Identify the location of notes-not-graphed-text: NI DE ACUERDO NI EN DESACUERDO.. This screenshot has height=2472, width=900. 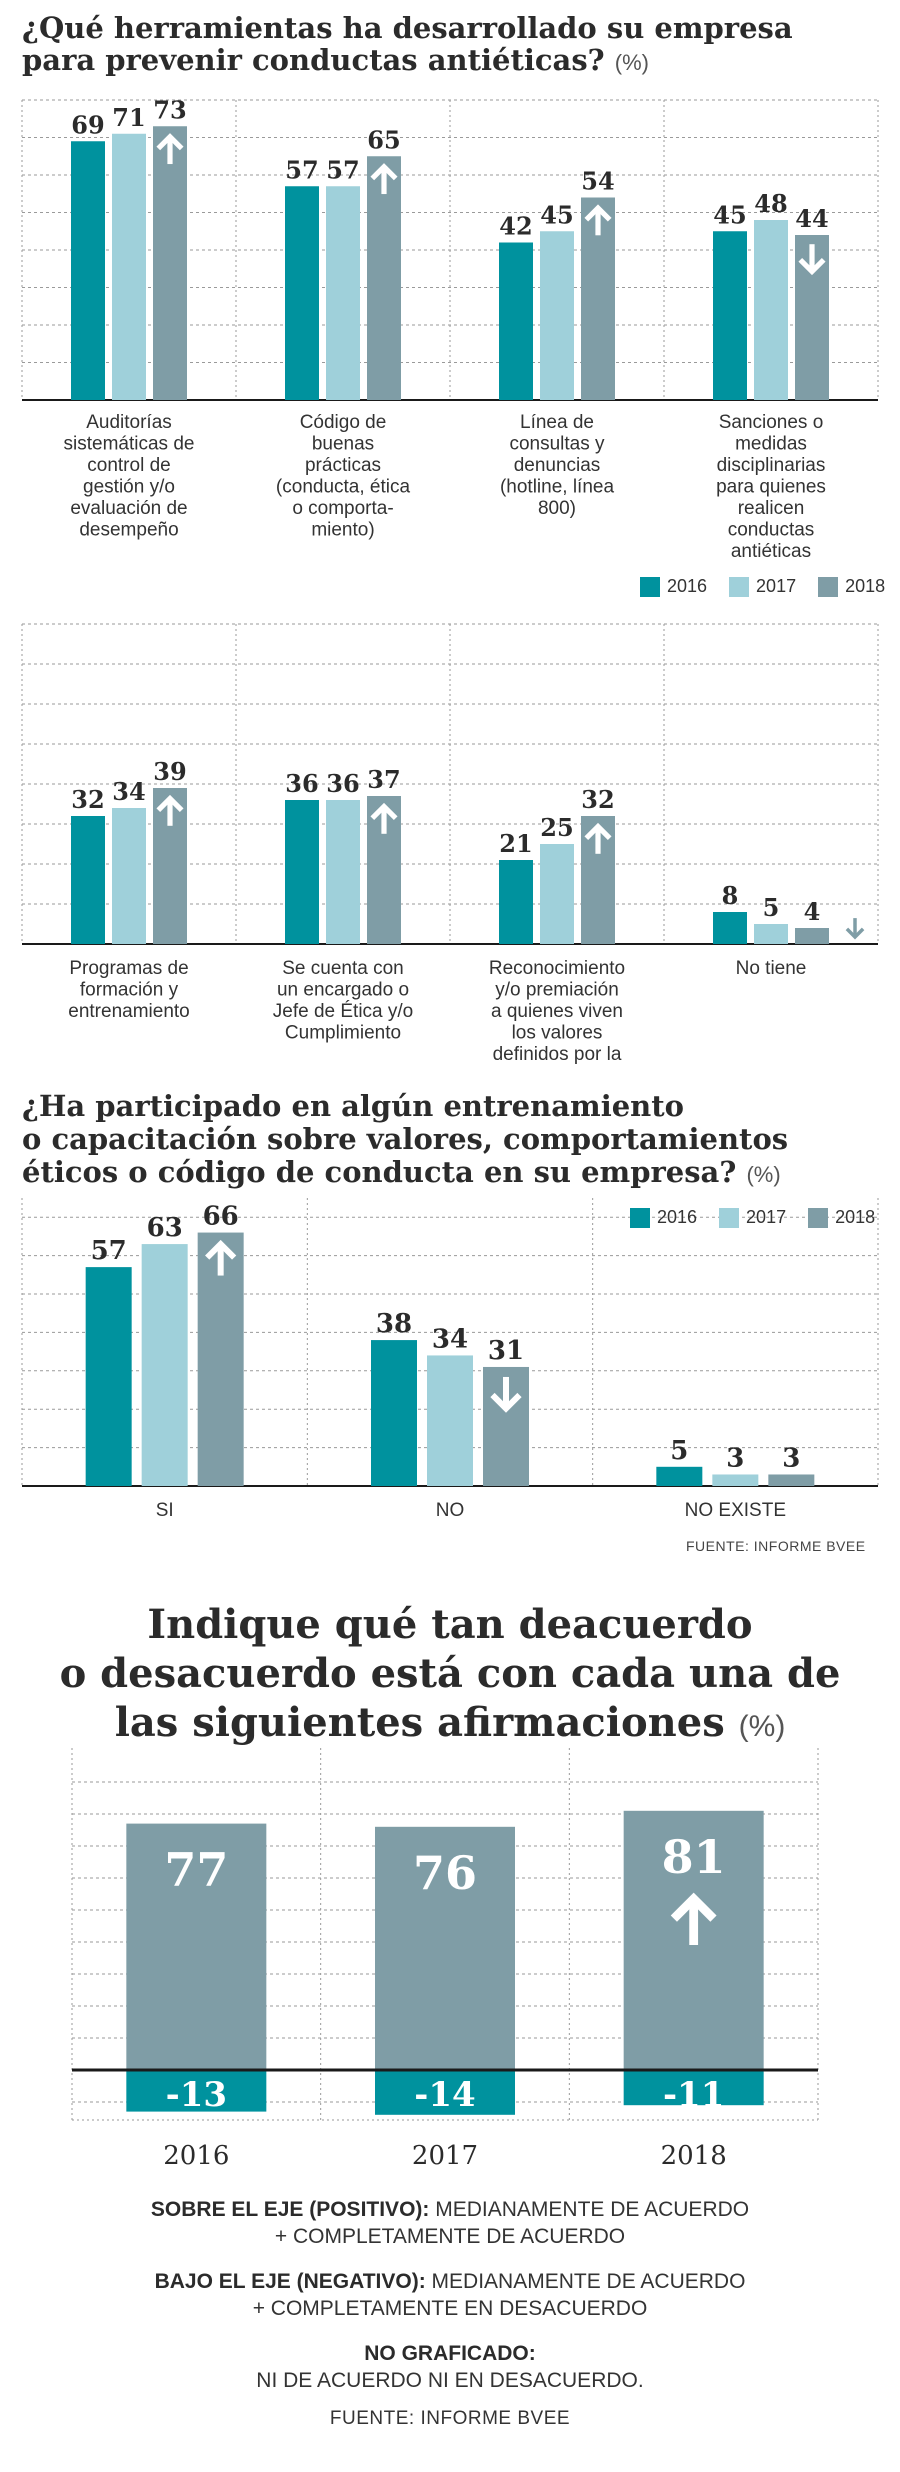
(450, 2380).